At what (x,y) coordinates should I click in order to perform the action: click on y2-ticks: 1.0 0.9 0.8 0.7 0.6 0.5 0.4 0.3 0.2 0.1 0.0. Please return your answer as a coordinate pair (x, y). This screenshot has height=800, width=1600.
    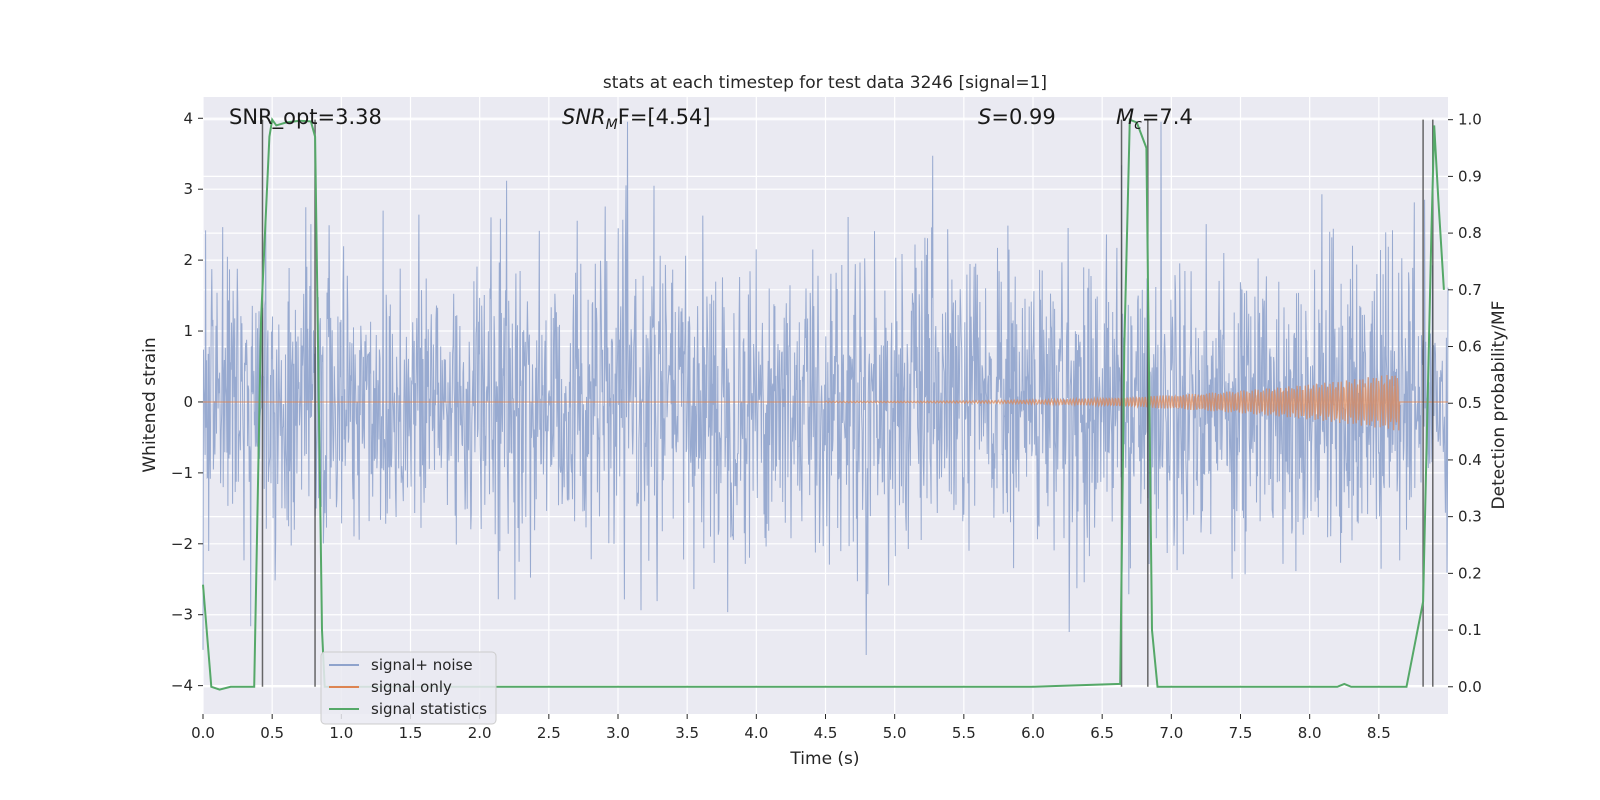
    Looking at the image, I should click on (1465, 403).